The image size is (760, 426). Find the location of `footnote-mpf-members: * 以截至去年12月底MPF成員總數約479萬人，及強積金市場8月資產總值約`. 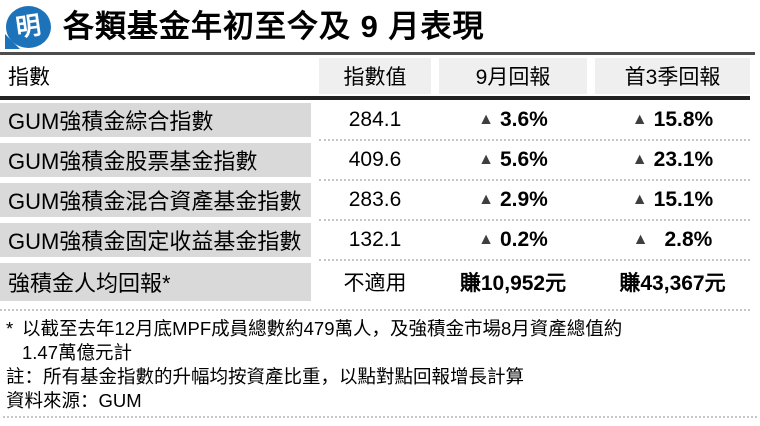

footnote-mpf-members: * 以截至去年12月底MPF成員總數約479萬人，及強積金市場8月資產總值約 is located at coordinates (383, 329).